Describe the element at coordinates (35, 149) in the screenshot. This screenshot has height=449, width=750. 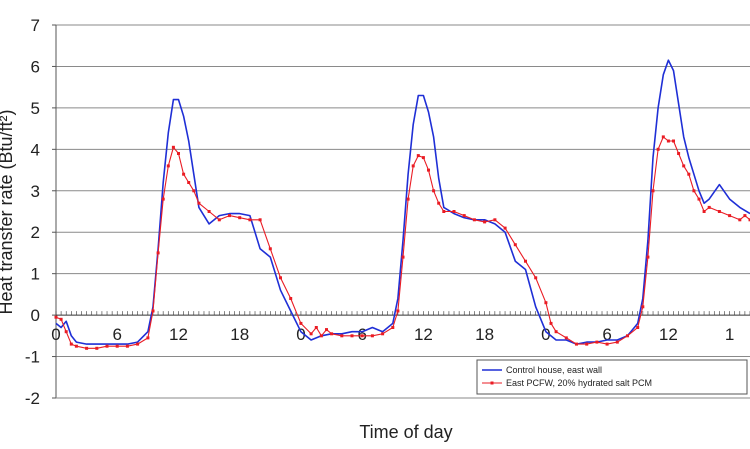
I see `y-tick-label: 4` at that location.